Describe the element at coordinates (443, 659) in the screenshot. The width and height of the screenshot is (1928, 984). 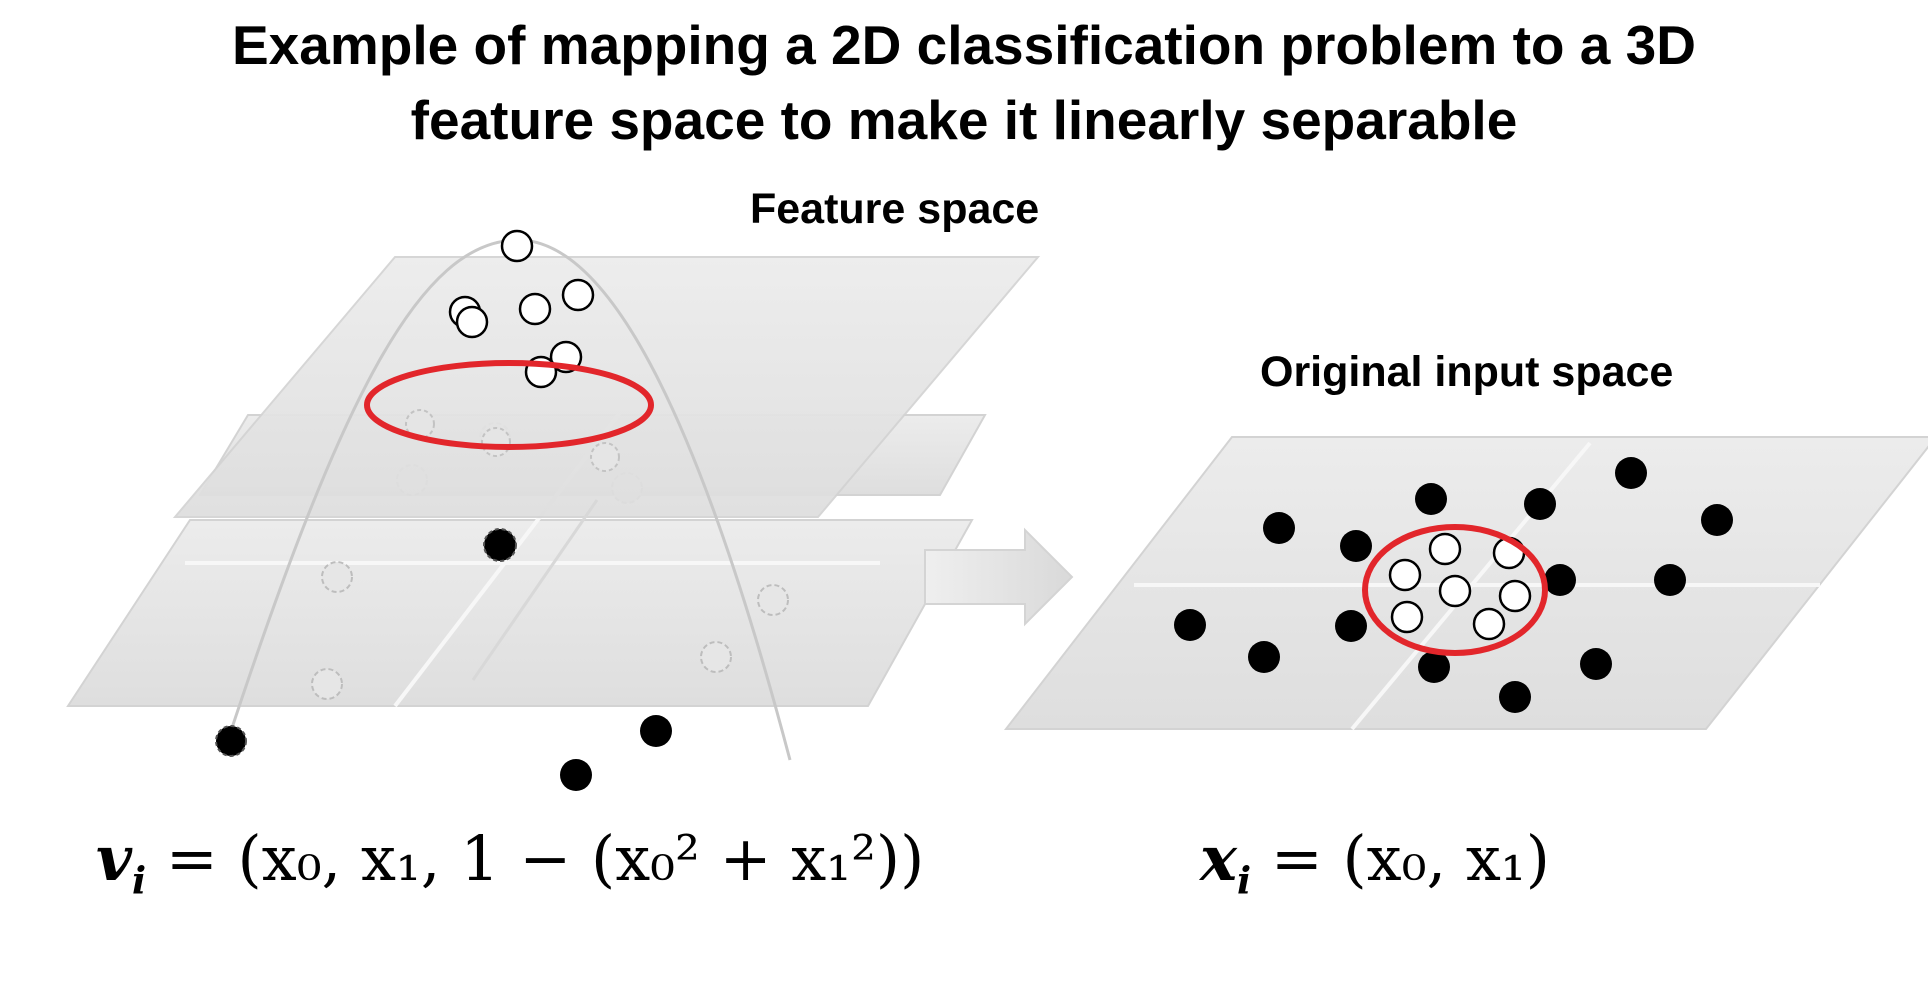
I see `negative-points-feature` at that location.